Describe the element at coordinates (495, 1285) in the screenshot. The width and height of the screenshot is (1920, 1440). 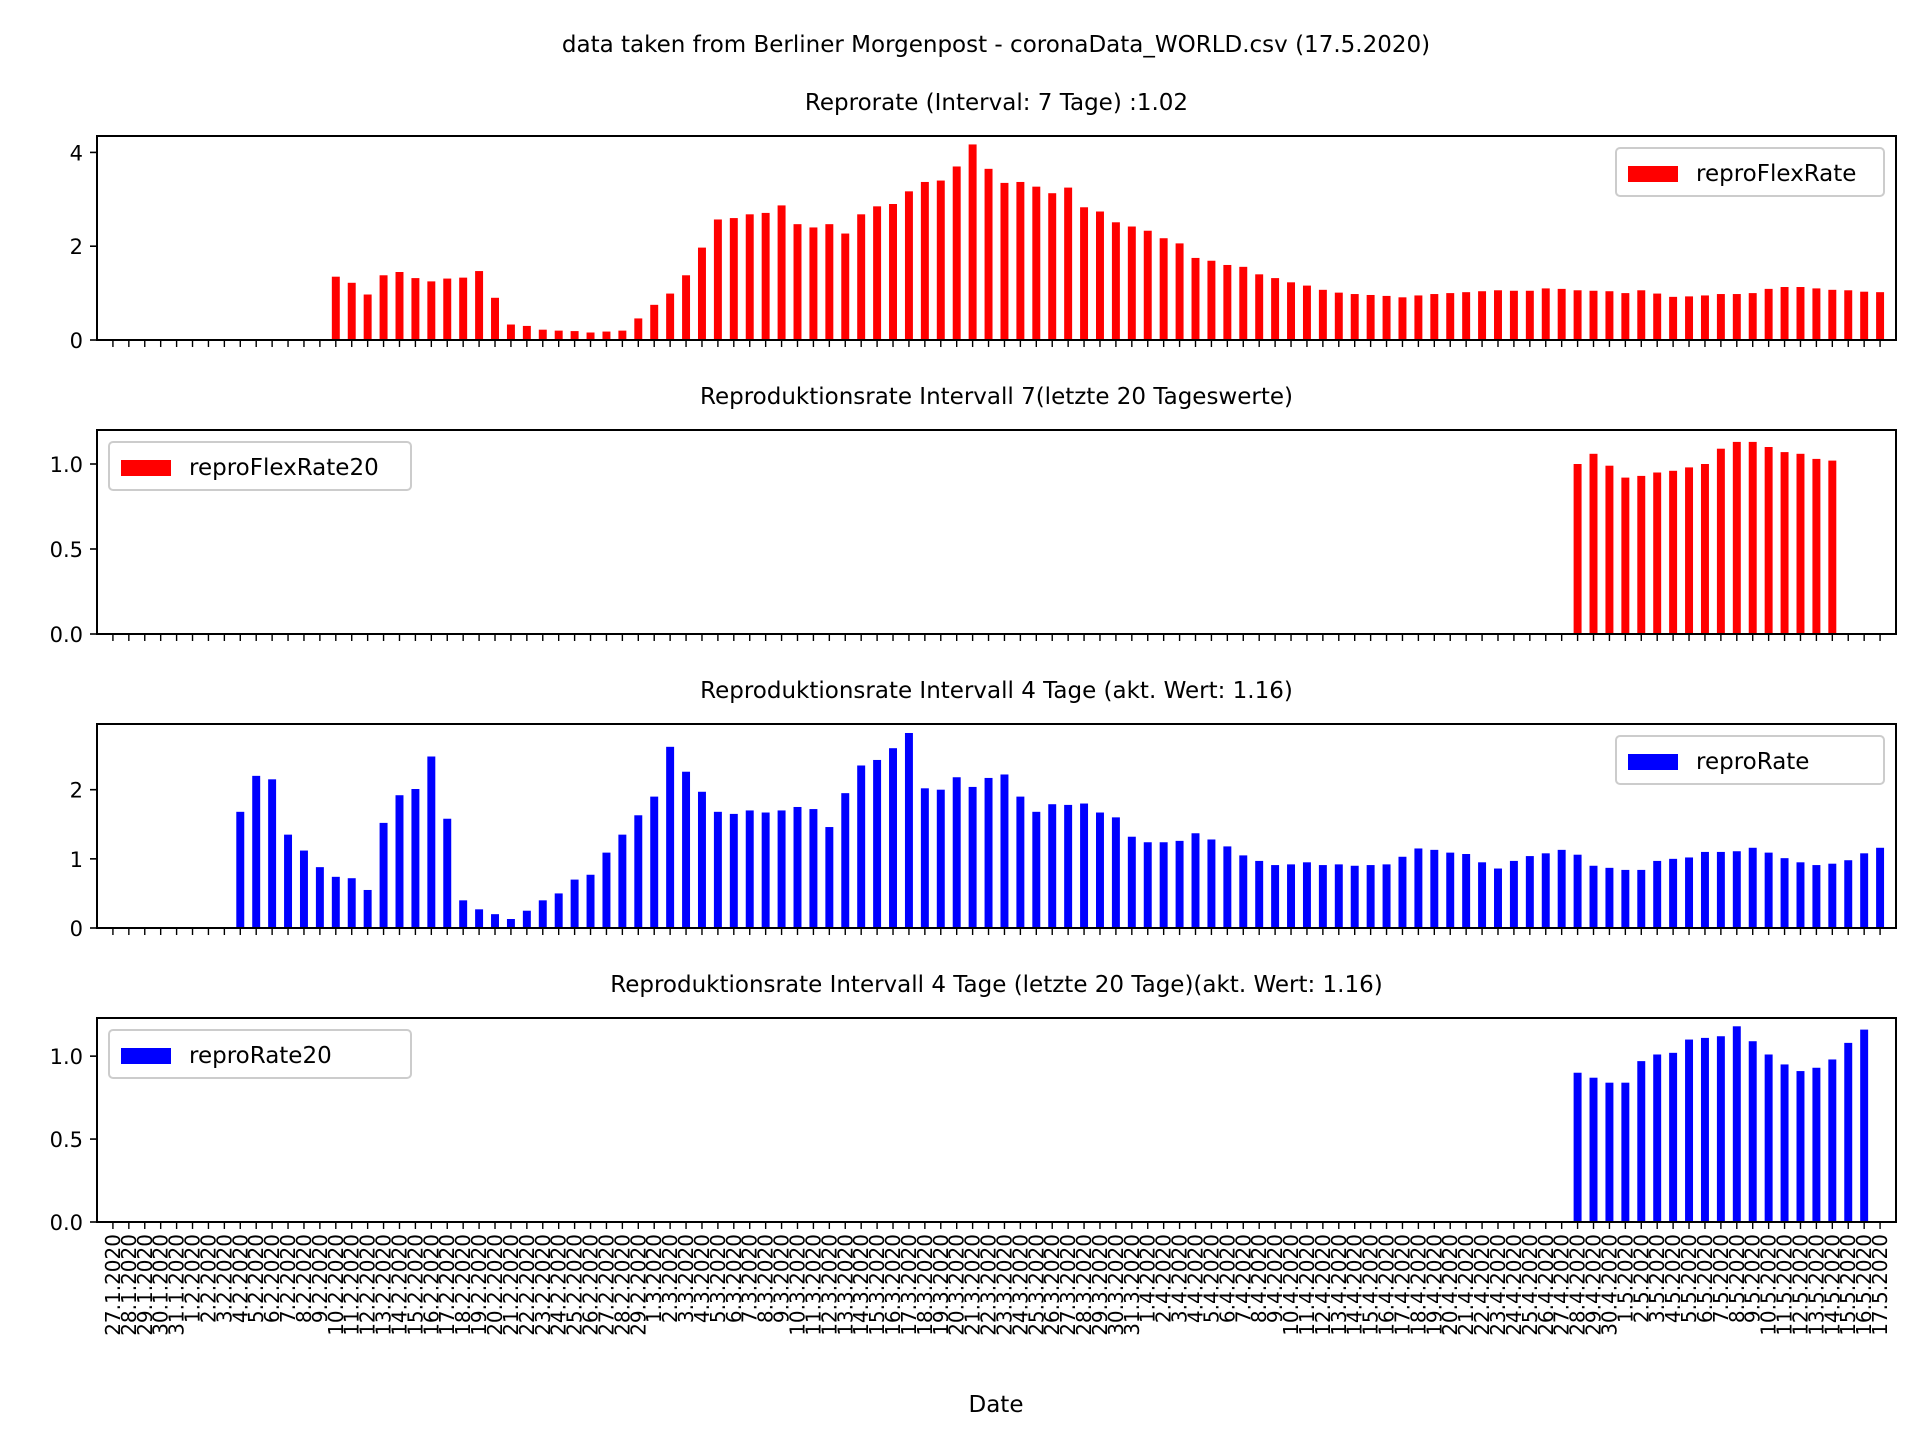
I see `x-tick-label: 20.2.2020` at that location.